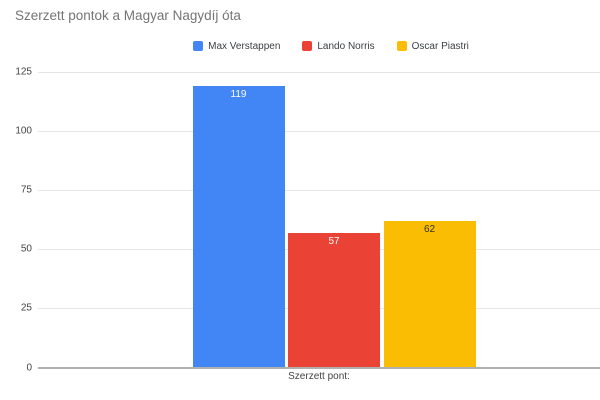  Describe the element at coordinates (238, 95) in the screenshot. I see `bar-value-label: 119` at that location.